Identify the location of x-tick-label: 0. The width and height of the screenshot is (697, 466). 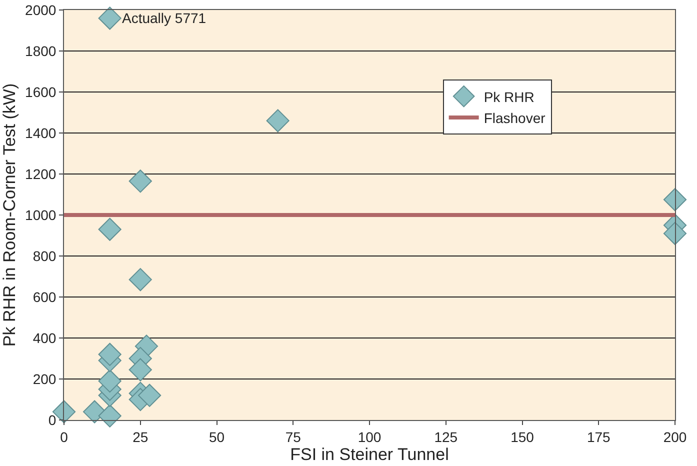
(64, 436).